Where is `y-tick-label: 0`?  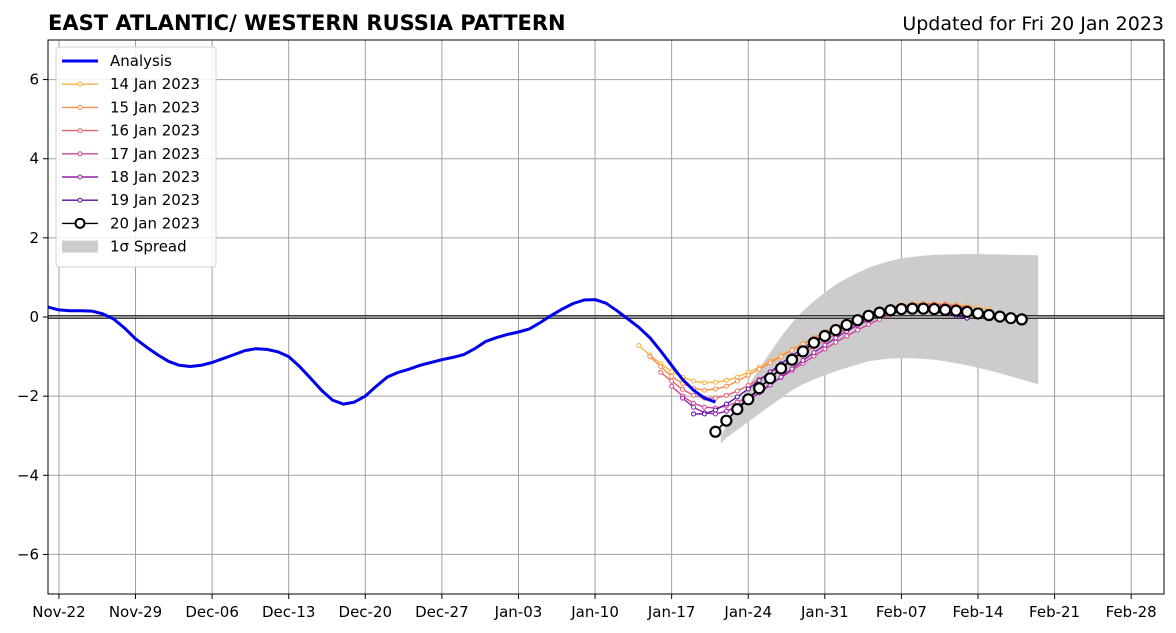
y-tick-label: 0 is located at coordinates (34, 317).